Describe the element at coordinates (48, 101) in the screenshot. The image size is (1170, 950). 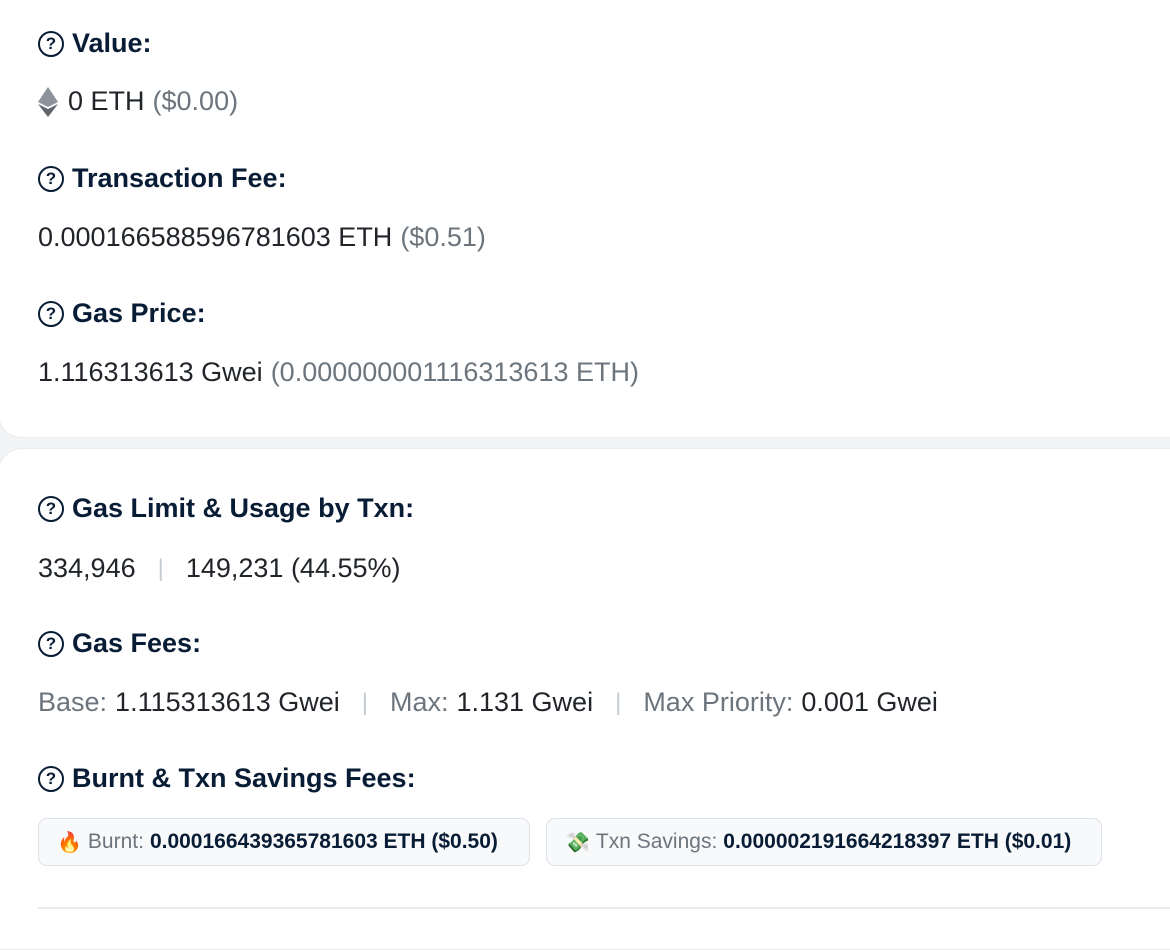
I see `ethereum-icon` at that location.